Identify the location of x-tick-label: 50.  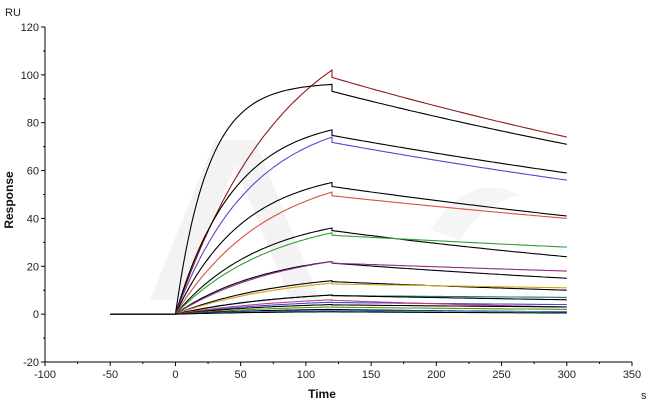
(241, 375).